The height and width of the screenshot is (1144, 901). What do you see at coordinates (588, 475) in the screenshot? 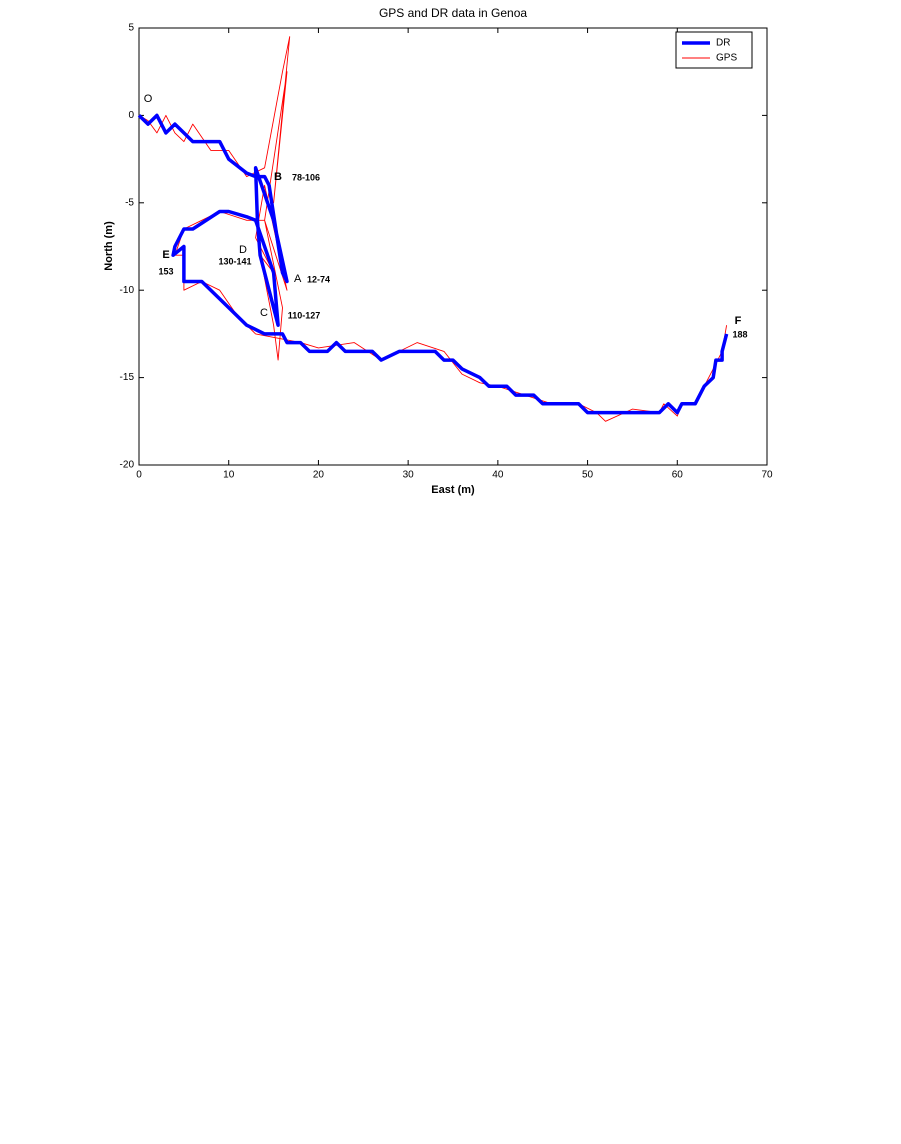
I see `x-tick-label: 50` at bounding box center [588, 475].